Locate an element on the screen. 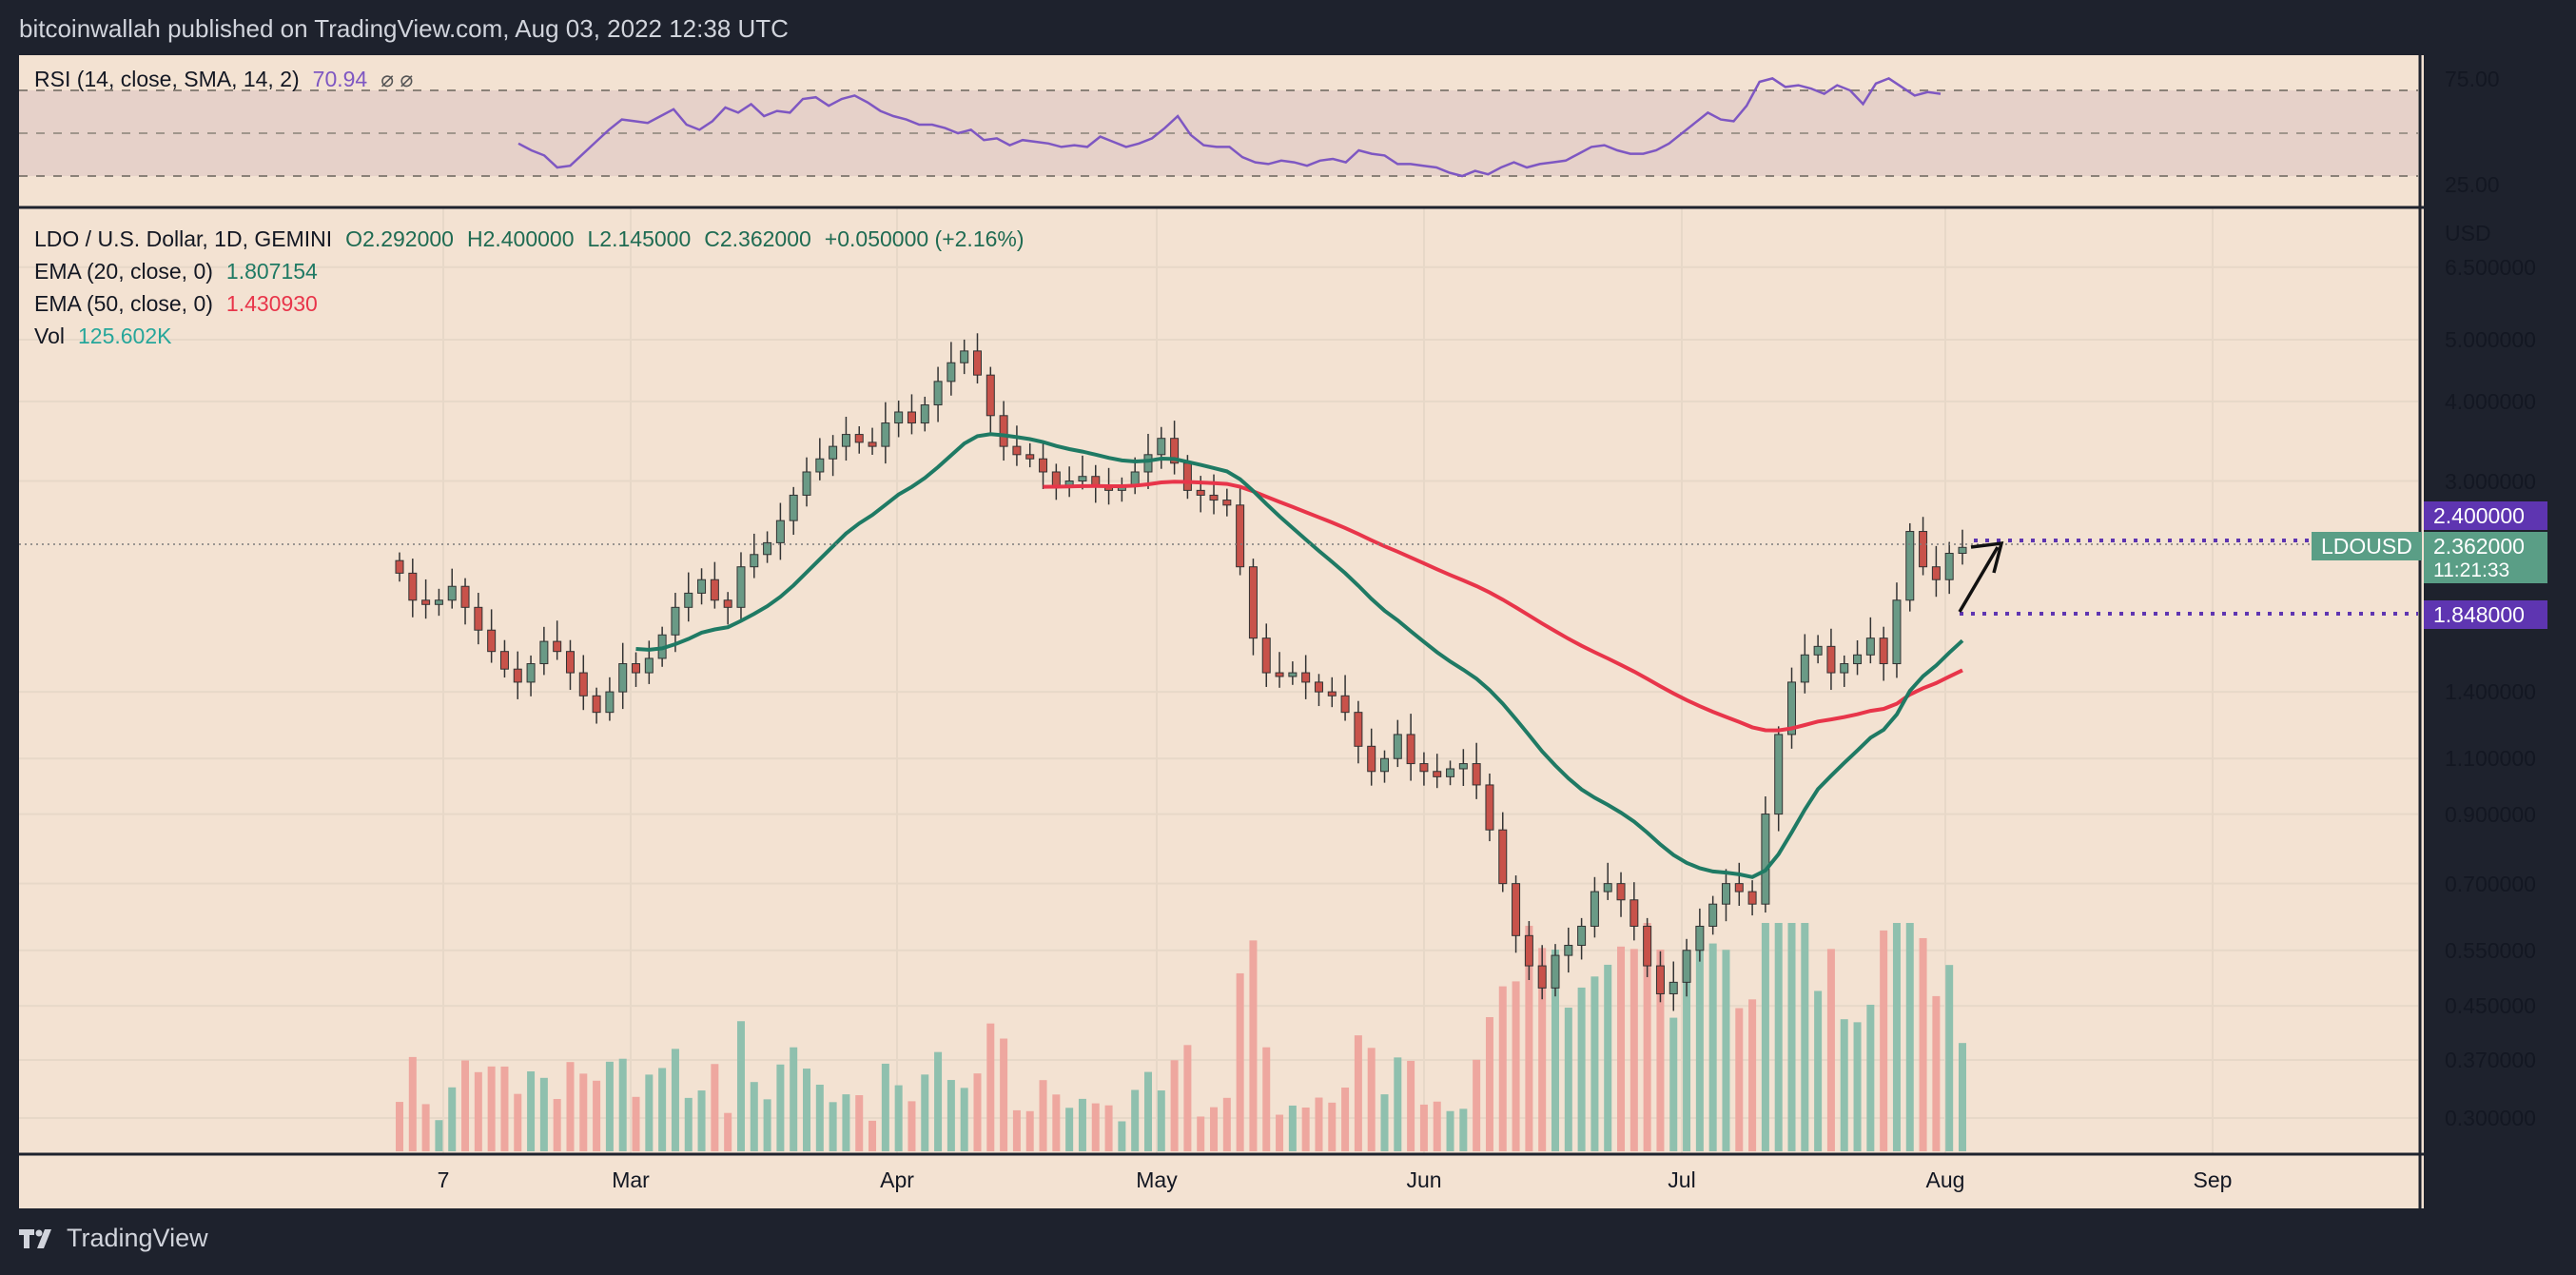  ohlc-close: C2.362000 is located at coordinates (758, 238).